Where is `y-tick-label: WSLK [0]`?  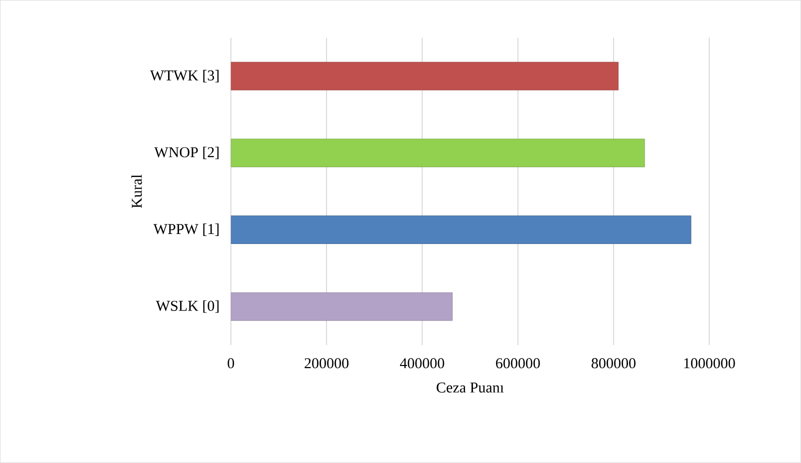
y-tick-label: WSLK [0] is located at coordinates (187, 306).